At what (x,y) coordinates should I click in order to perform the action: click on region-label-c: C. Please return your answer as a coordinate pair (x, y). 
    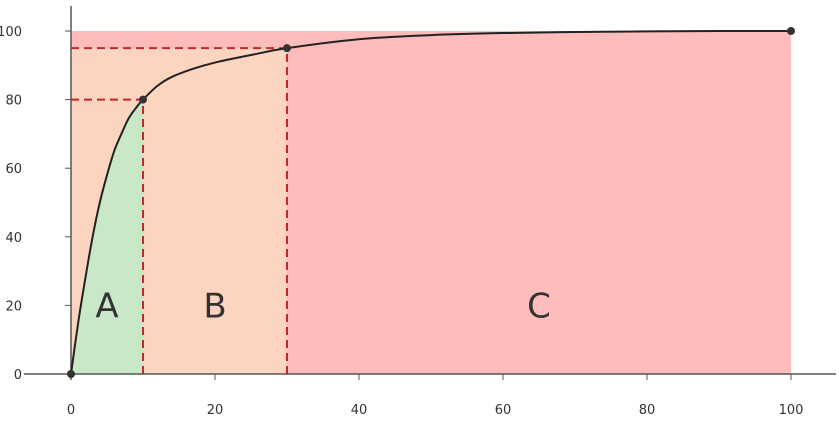
    Looking at the image, I should click on (539, 306).